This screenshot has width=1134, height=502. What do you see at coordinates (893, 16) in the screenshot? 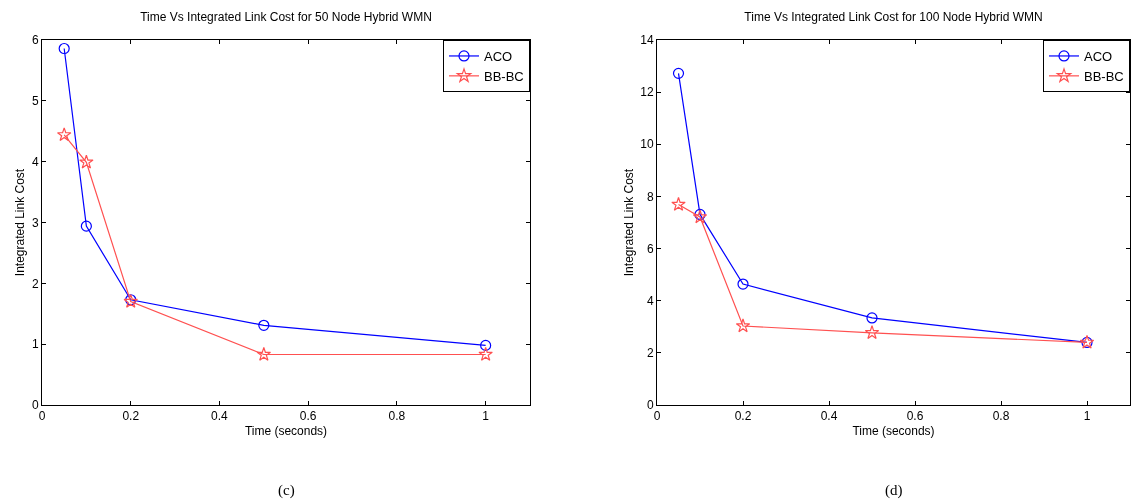
I see `chart-title: Time Vs Integrated Link Cost for 100 Node Hybrid WMN` at bounding box center [893, 16].